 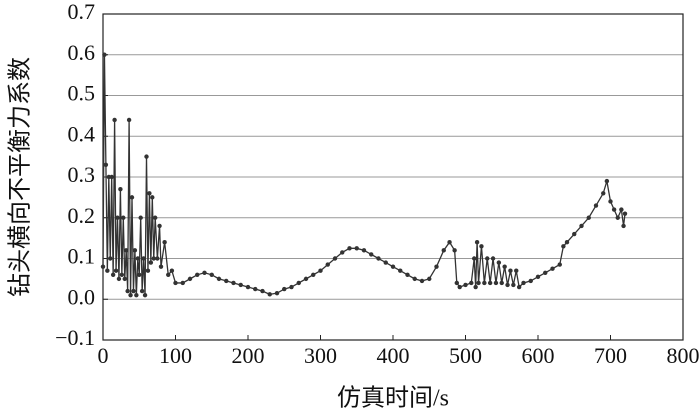 I want to click on x-axis-label: 仿真时间/s, so click(x=393, y=398).